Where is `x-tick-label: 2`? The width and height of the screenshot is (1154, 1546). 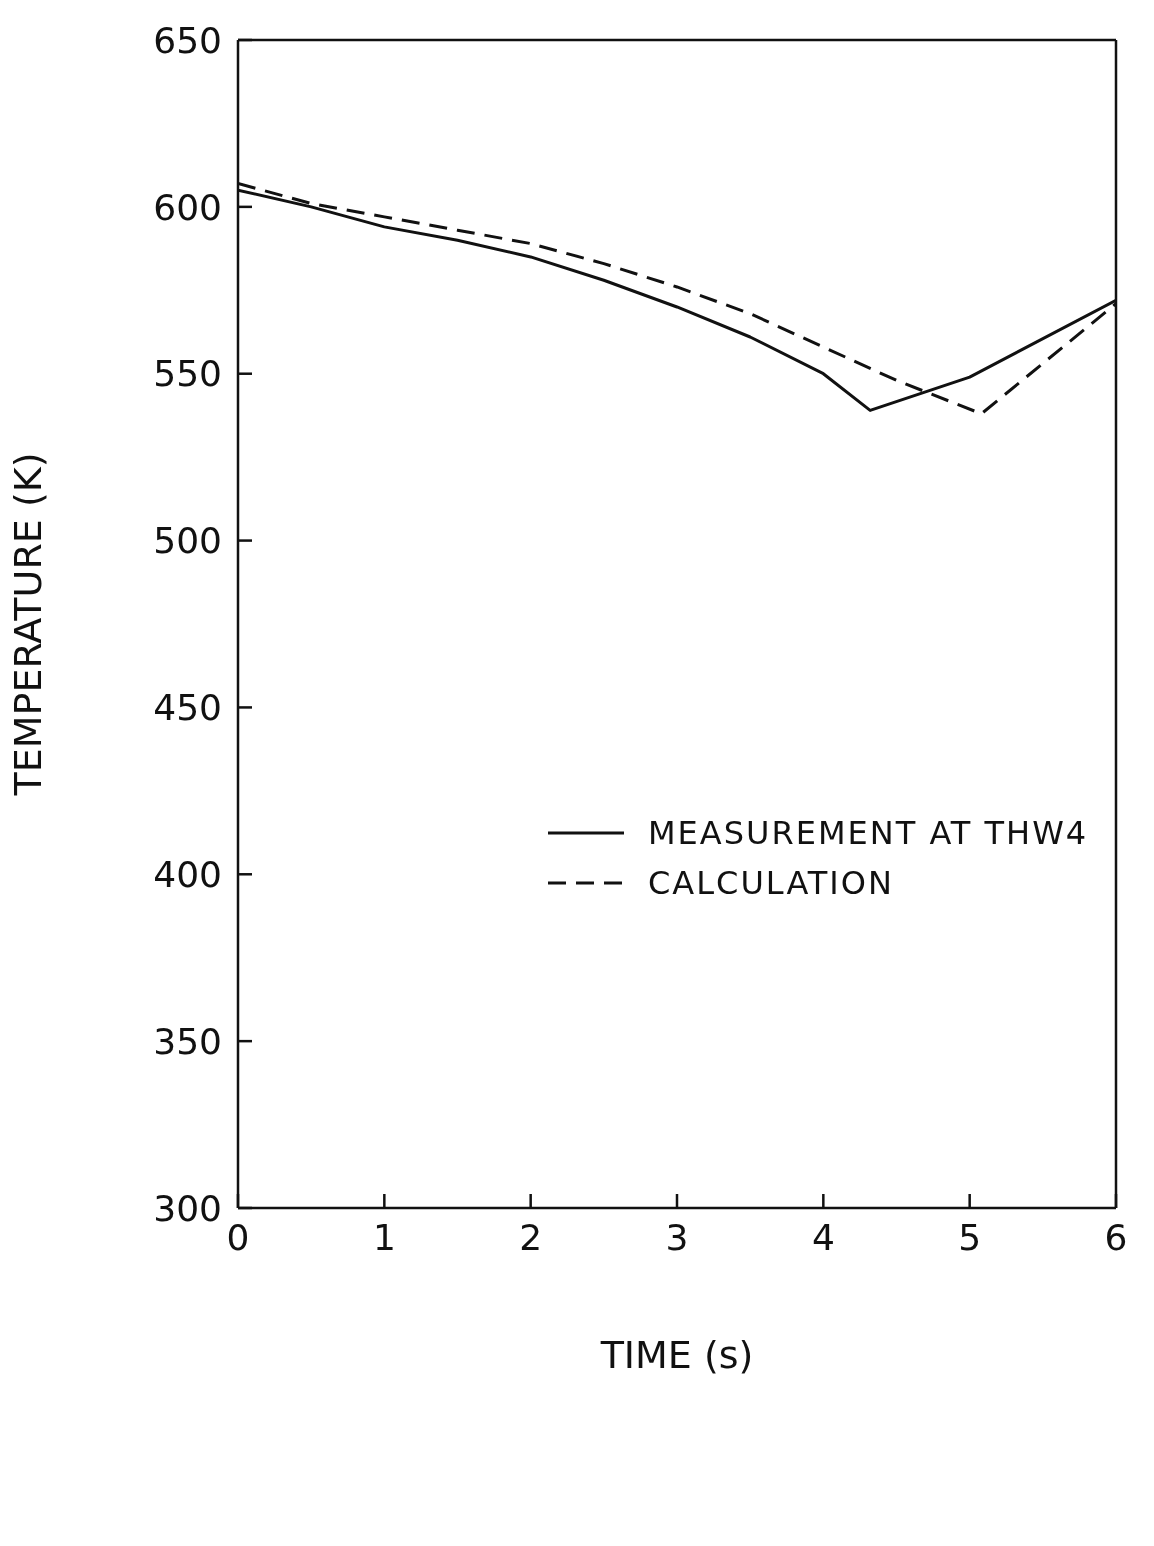 x-tick-label: 2 is located at coordinates (531, 1237).